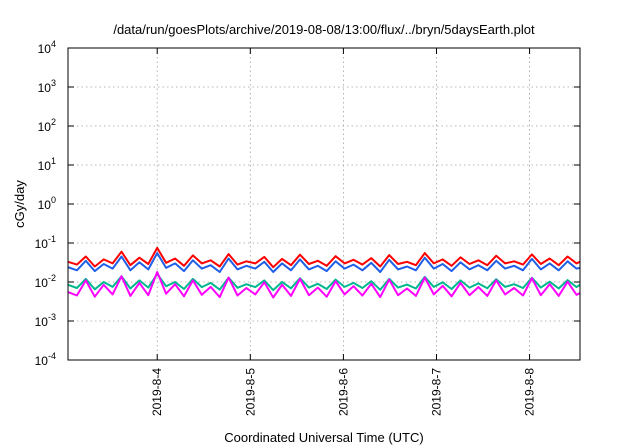 This screenshot has height=448, width=640. What do you see at coordinates (45, 242) in the screenshot?
I see `y-tick-label: 10⁻¹` at bounding box center [45, 242].